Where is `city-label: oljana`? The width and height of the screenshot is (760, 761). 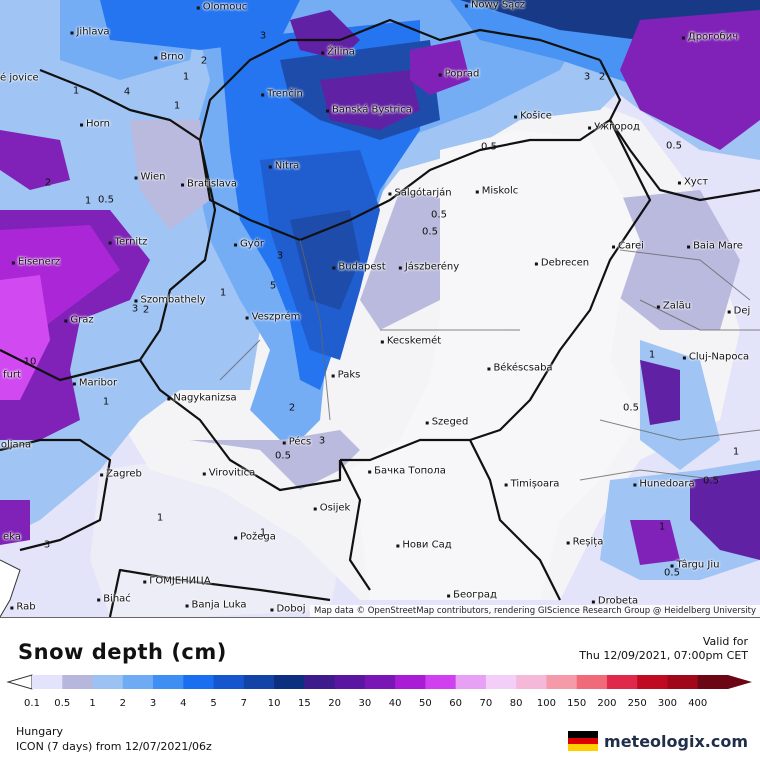
city-label: oljana is located at coordinates (16, 445).